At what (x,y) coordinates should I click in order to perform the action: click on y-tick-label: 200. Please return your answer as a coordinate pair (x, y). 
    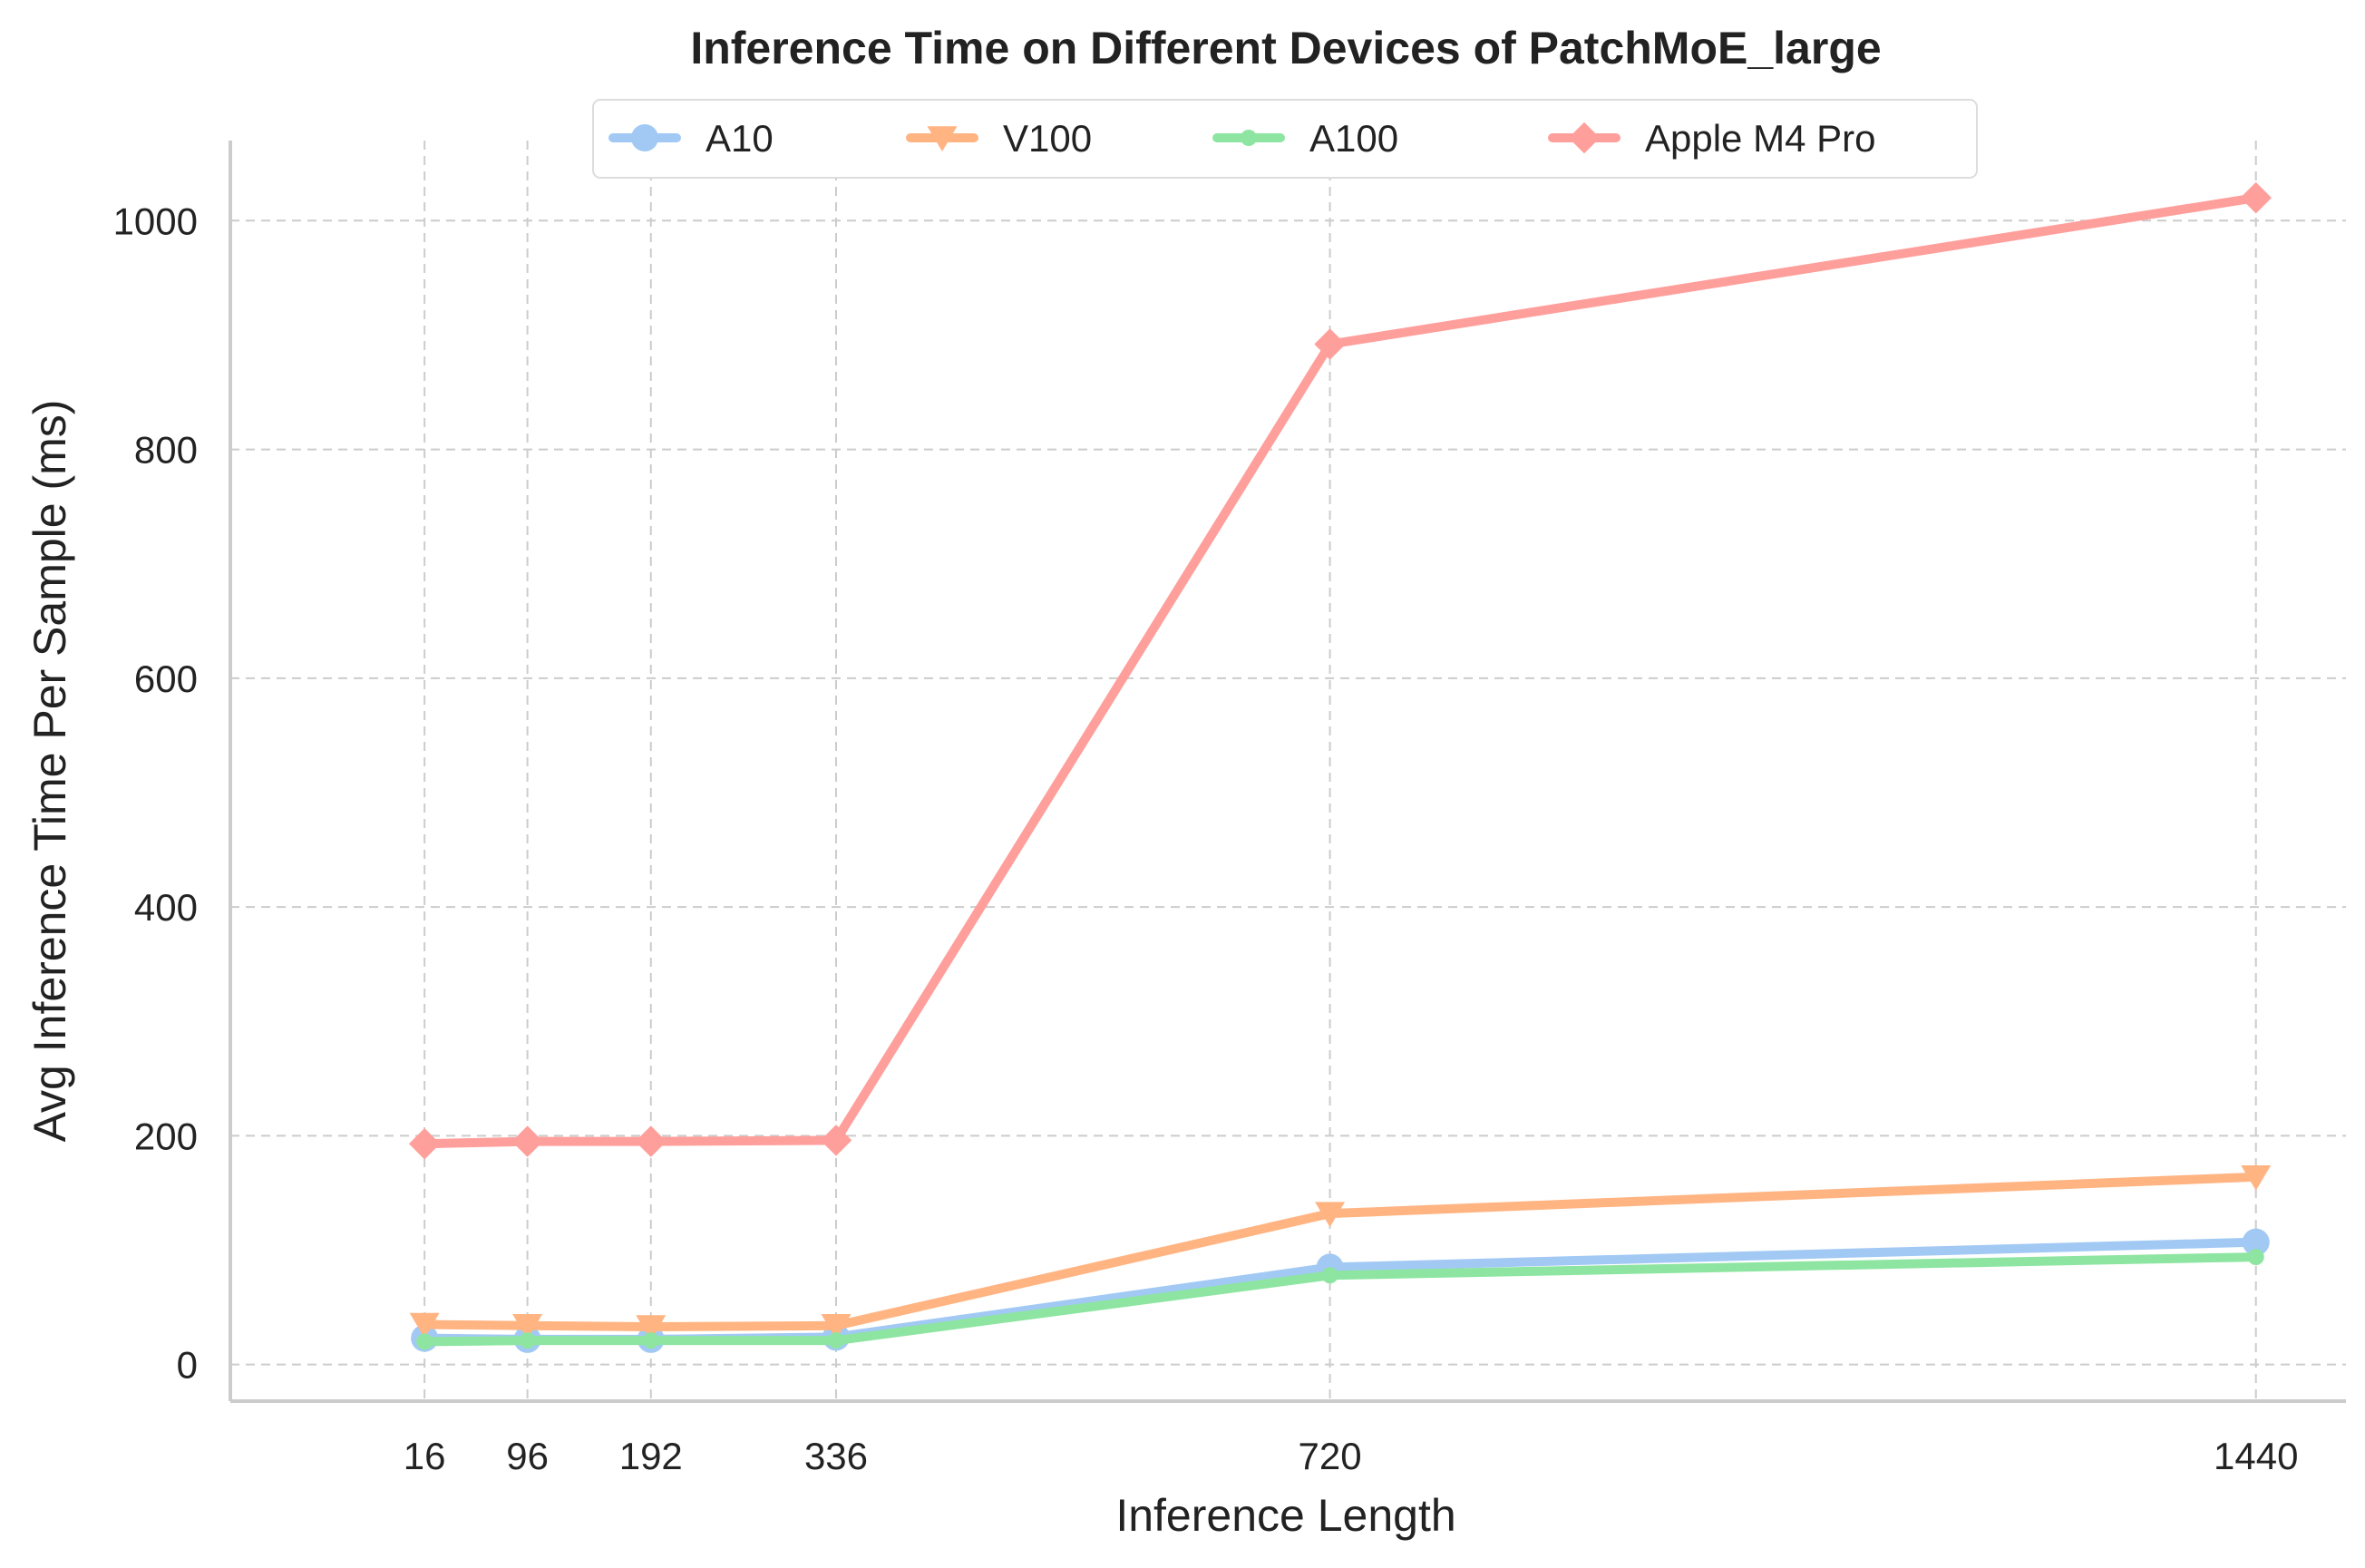
    Looking at the image, I should click on (166, 1136).